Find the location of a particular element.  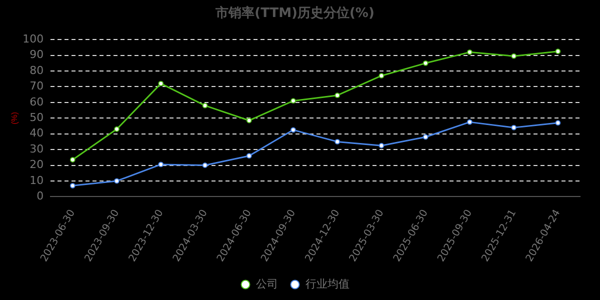

y-tick-label: 30 is located at coordinates (37, 149).